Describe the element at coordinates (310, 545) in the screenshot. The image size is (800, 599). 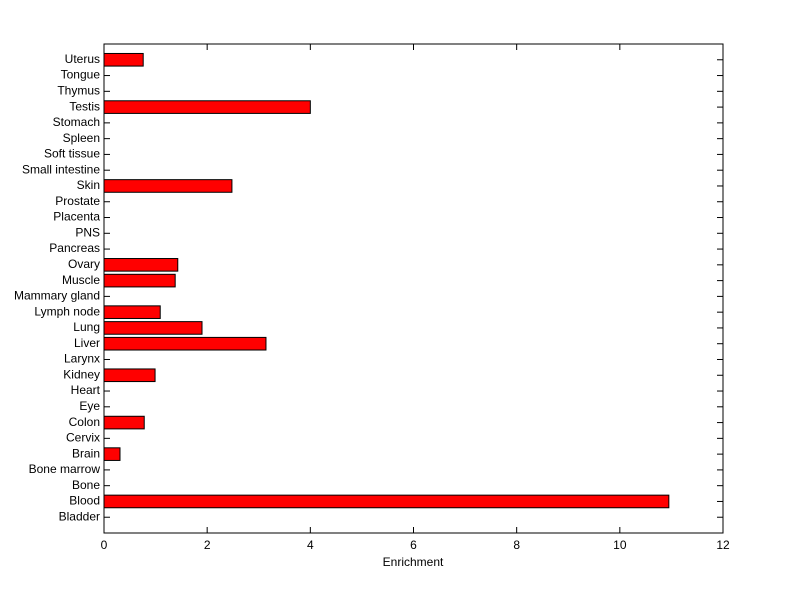
I see `x-tick-label: 4` at that location.